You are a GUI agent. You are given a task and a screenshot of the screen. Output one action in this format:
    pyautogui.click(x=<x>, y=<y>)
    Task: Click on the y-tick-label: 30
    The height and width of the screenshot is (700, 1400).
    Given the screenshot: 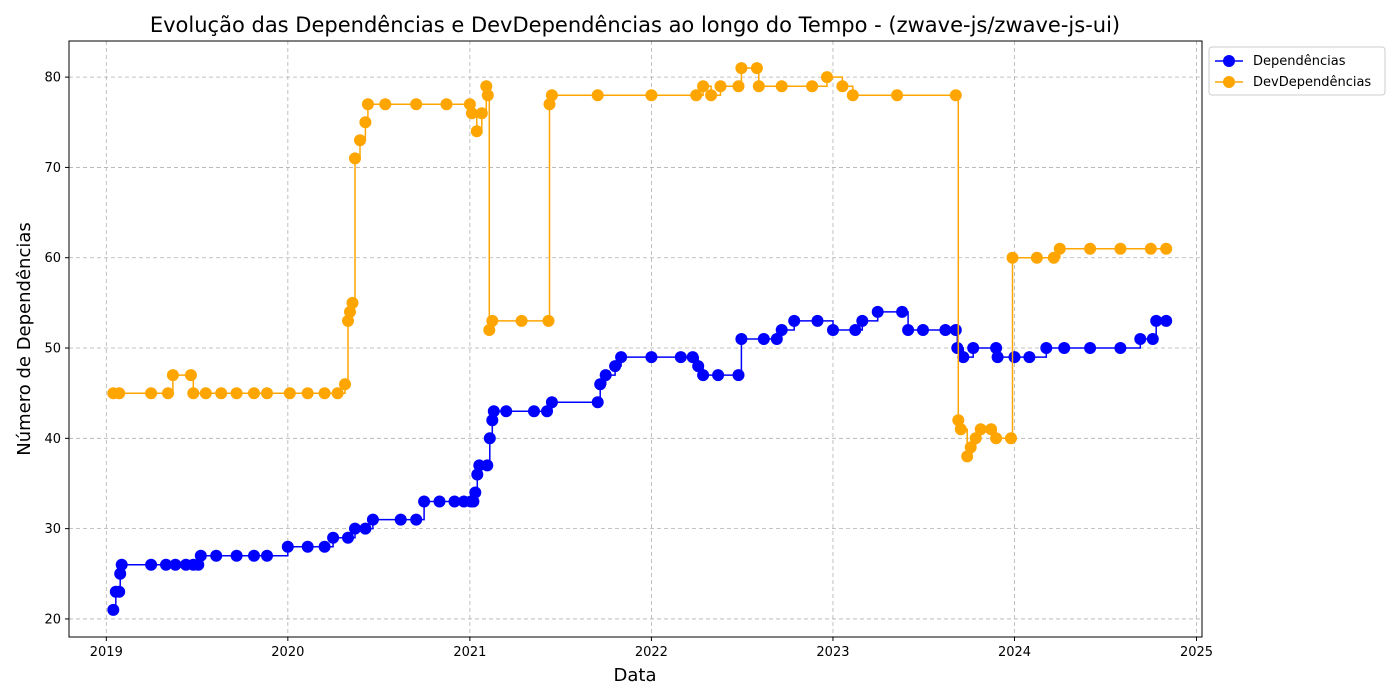 What is the action you would take?
    pyautogui.click(x=52, y=529)
    